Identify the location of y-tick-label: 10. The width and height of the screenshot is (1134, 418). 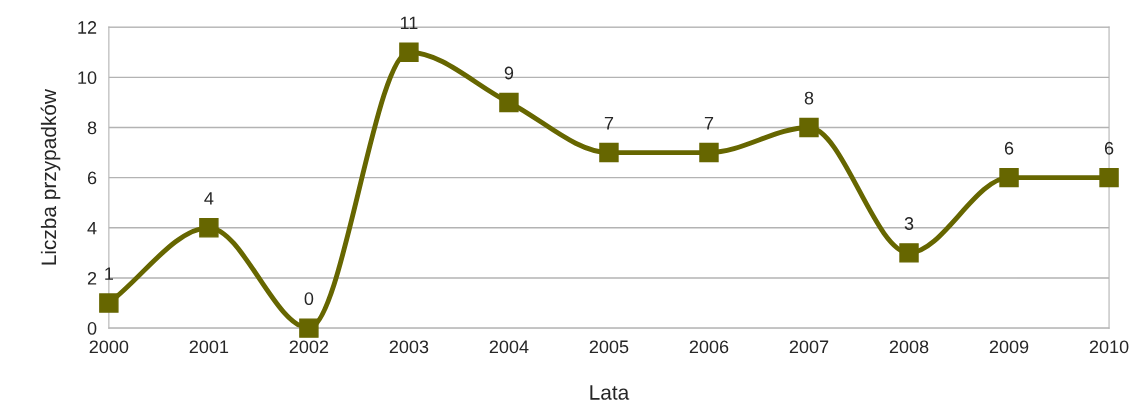
(87, 78).